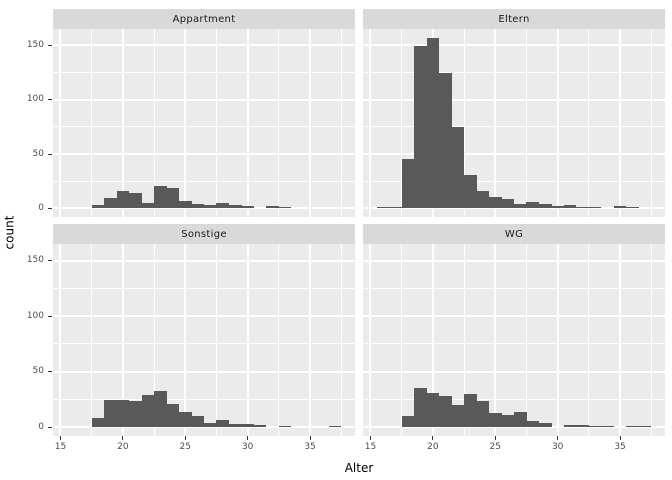 The image size is (672, 480). Describe the element at coordinates (41, 426) in the screenshot. I see `y-tick-label: 0` at that location.